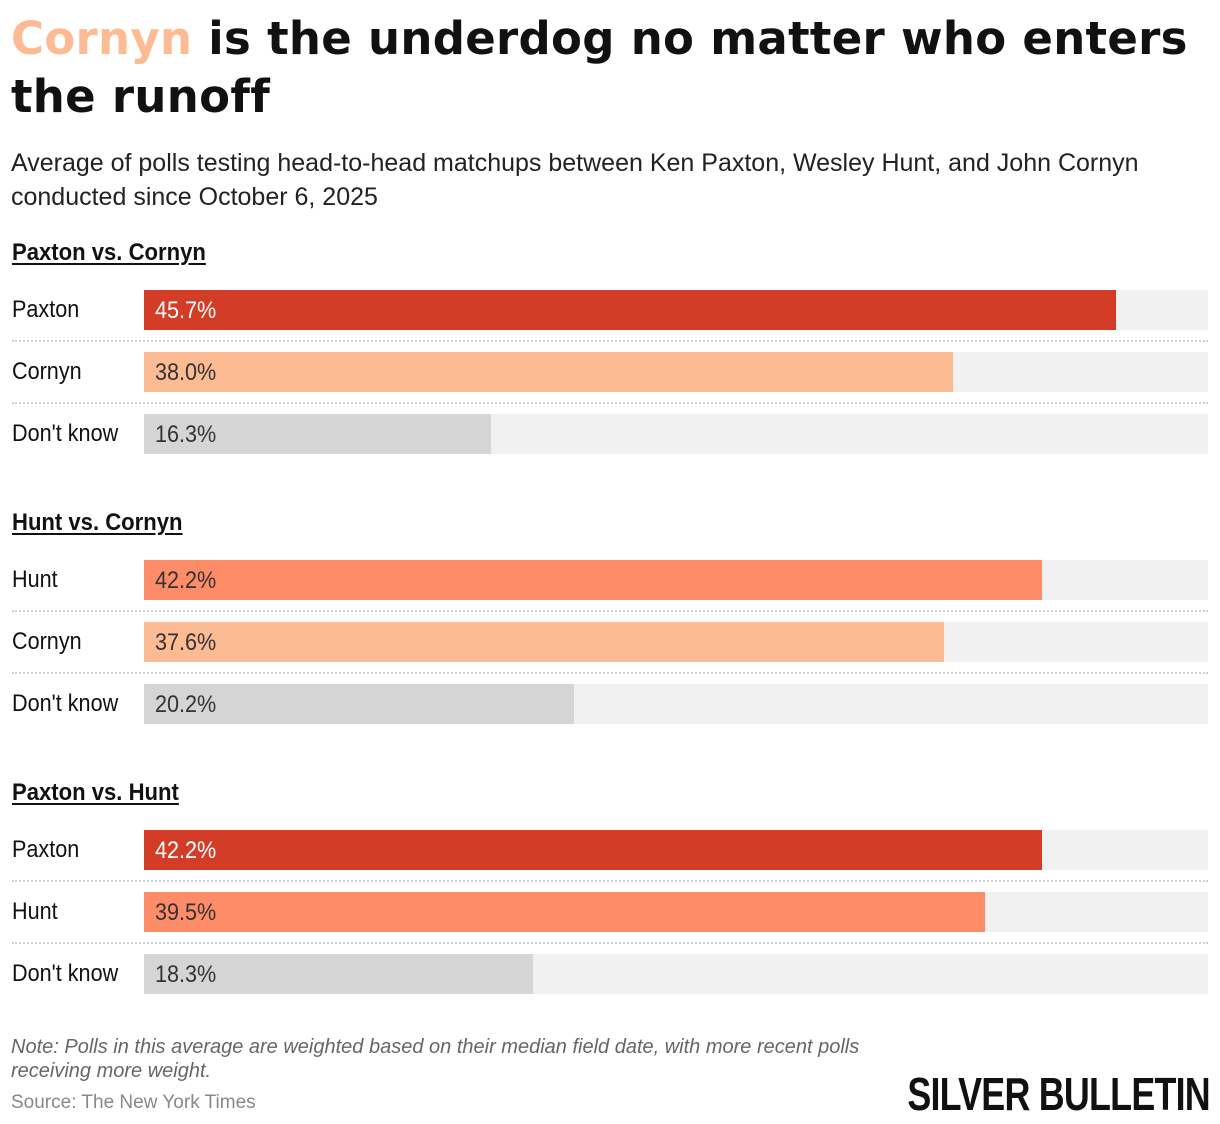 Image resolution: width=1220 pixels, height=1124 pixels. I want to click on bar-track: 37.6%, so click(676, 642).